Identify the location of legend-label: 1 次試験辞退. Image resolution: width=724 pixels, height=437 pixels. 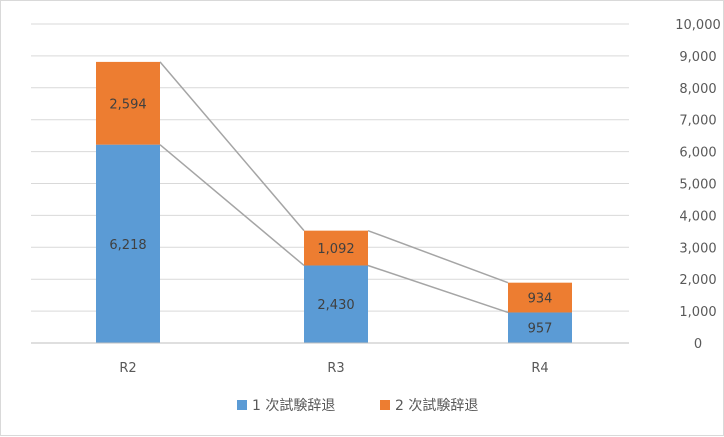
(293, 406).